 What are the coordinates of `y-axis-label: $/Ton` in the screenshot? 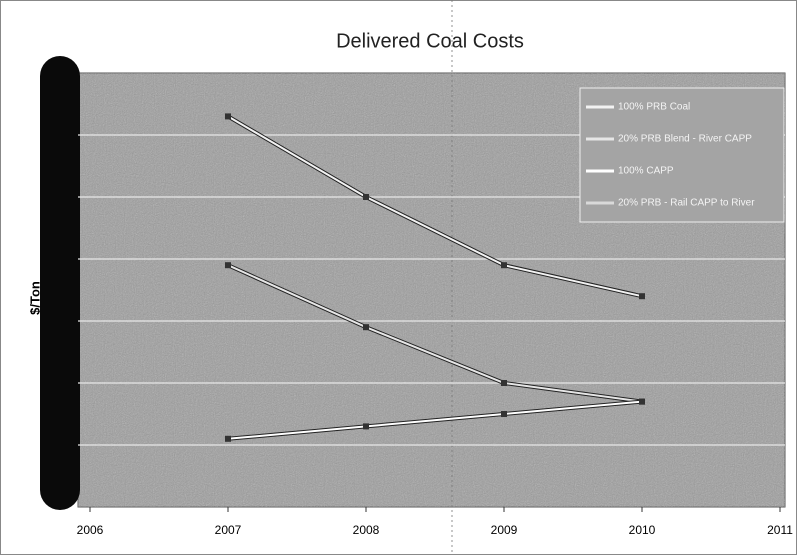 It's located at (34, 298).